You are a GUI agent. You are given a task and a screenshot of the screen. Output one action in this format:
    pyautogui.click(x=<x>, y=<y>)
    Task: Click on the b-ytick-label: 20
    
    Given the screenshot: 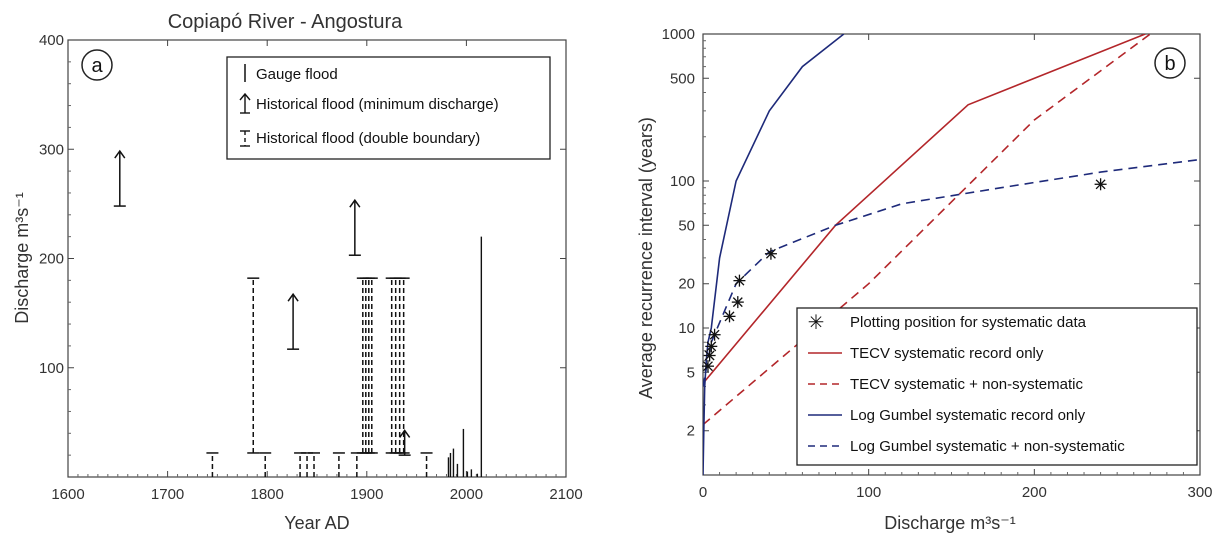 What is the action you would take?
    pyautogui.click(x=686, y=284)
    